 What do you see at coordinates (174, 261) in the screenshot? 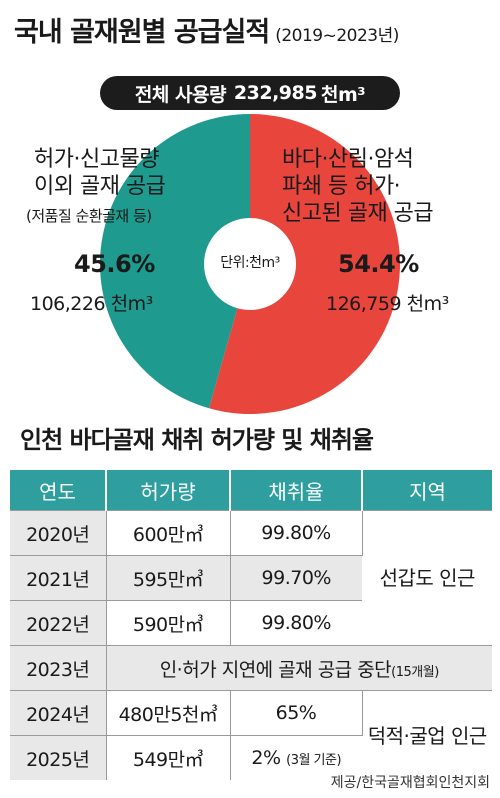
I see `pie-slice-other-supply` at bounding box center [174, 261].